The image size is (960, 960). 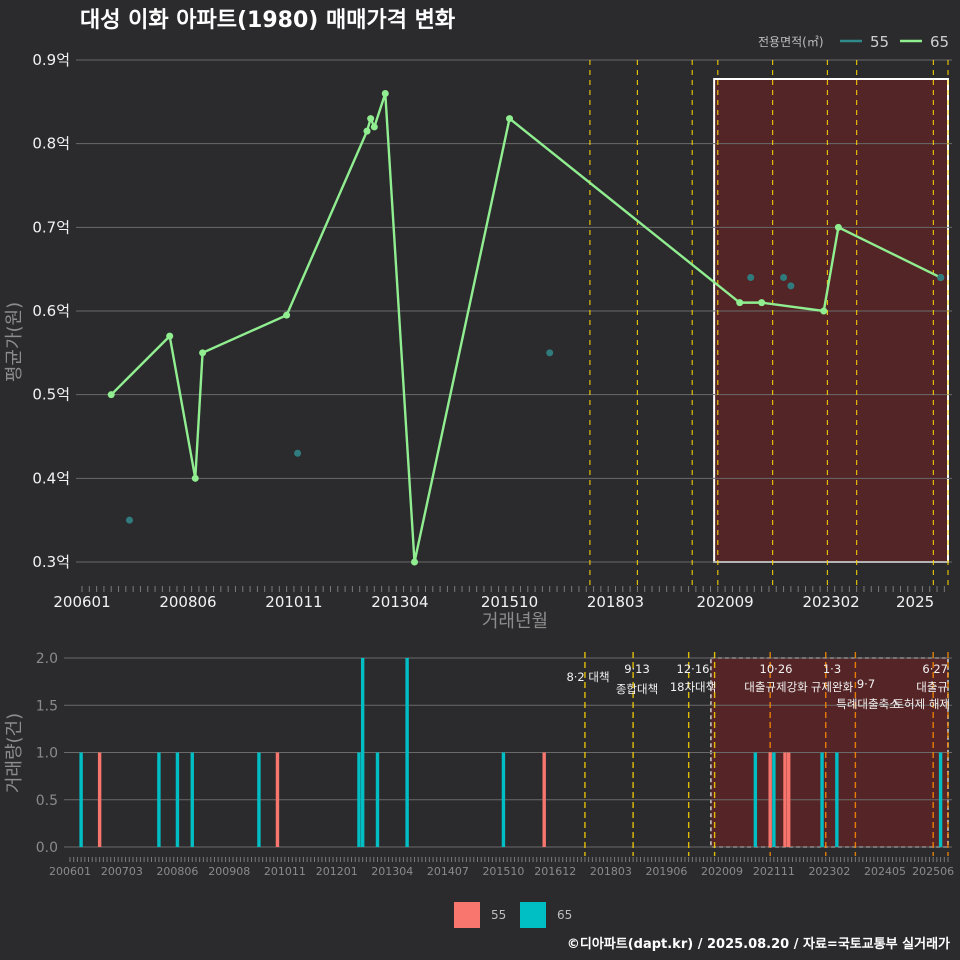 What do you see at coordinates (611, 871) in the screenshot?
I see `volume-x-tick-label: 201803` at bounding box center [611, 871].